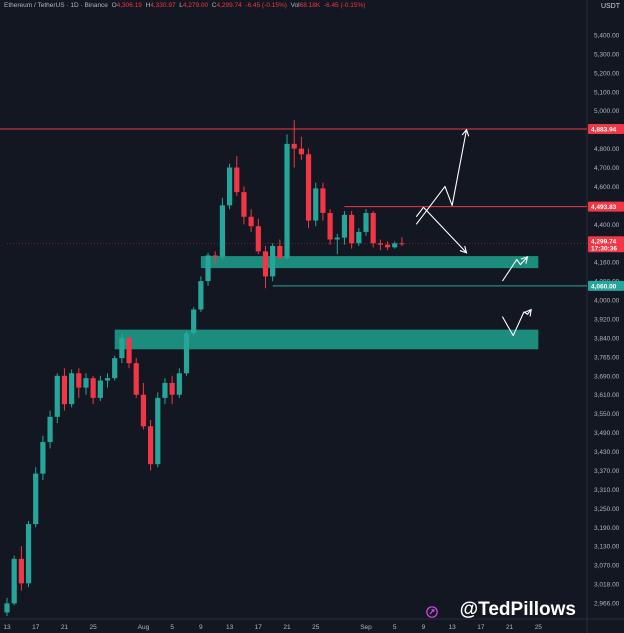 Image resolution: width=624 pixels, height=633 pixels. What do you see at coordinates (607, 452) in the screenshot?
I see `y-tick-label: 3,430.00` at bounding box center [607, 452].